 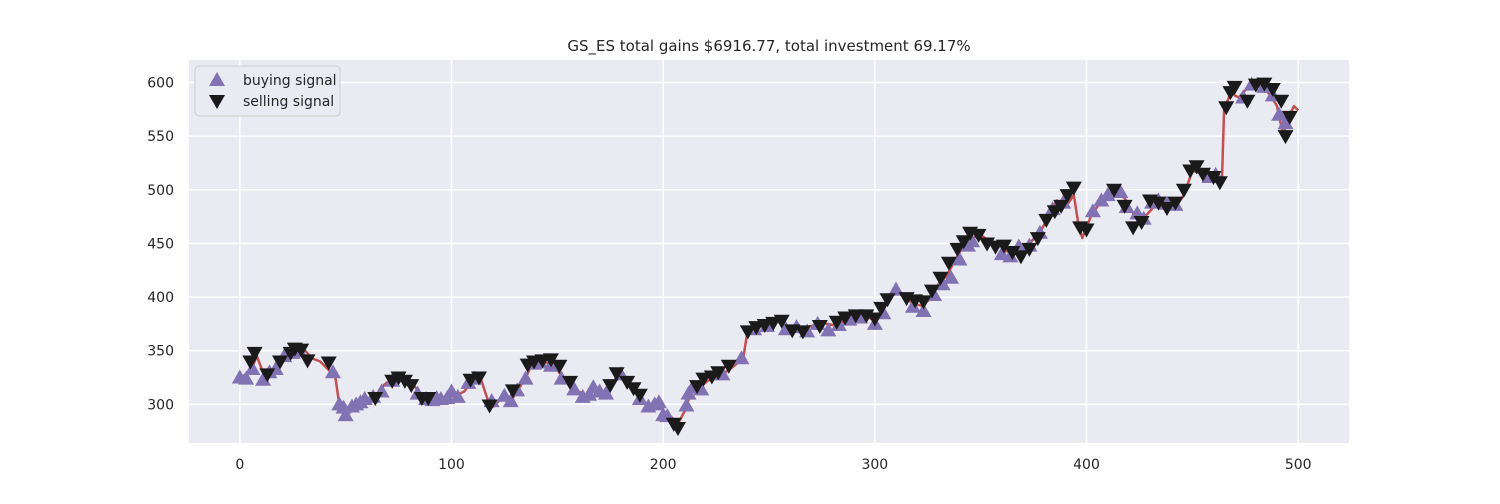 What do you see at coordinates (217, 102) in the screenshot?
I see `legend-sell-marker` at bounding box center [217, 102].